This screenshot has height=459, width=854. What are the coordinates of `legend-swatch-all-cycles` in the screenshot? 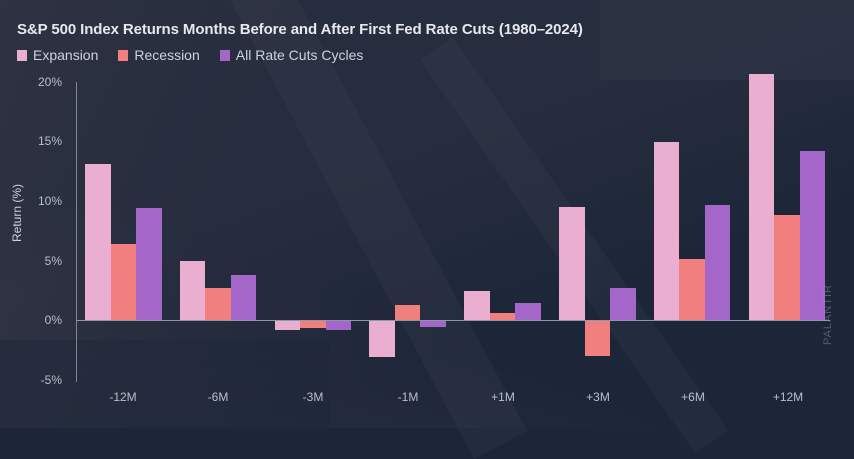 It's located at (224, 55).